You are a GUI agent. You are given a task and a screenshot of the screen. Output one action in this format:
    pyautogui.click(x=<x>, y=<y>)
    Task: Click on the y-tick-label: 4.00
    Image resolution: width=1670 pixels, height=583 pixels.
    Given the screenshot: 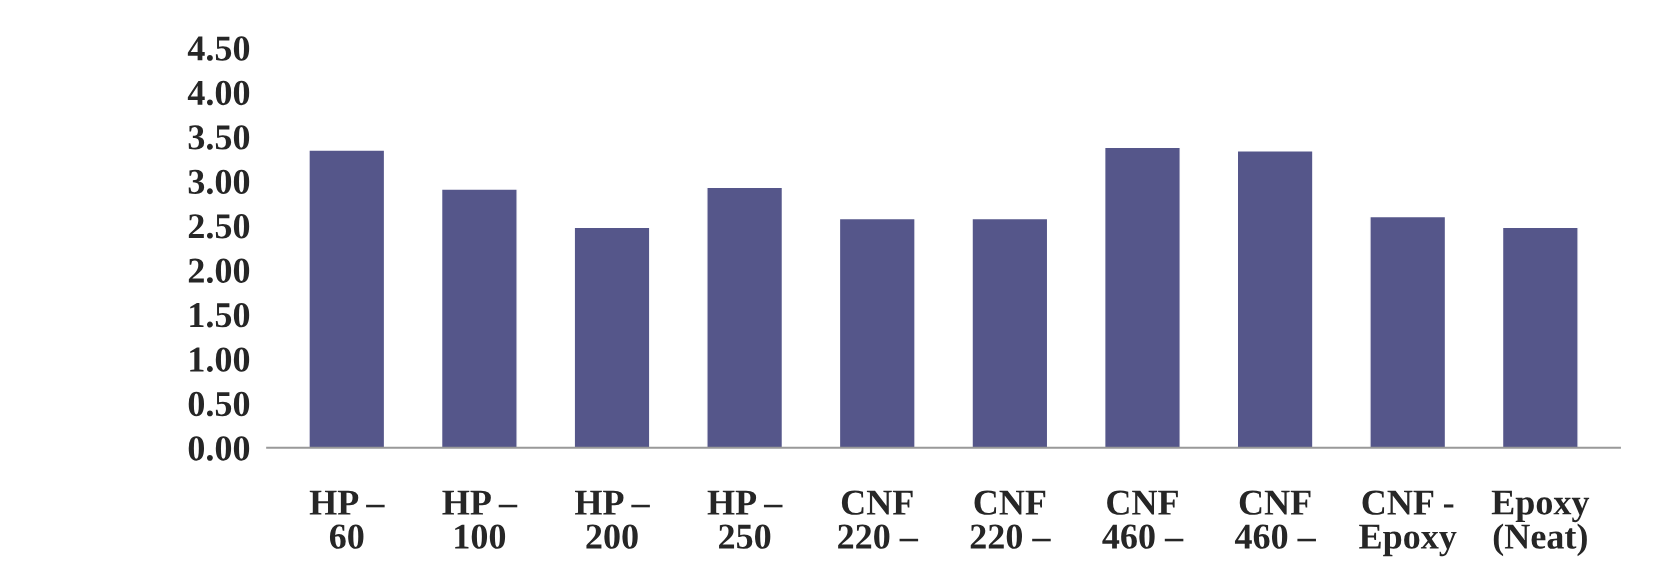 What is the action you would take?
    pyautogui.click(x=218, y=93)
    